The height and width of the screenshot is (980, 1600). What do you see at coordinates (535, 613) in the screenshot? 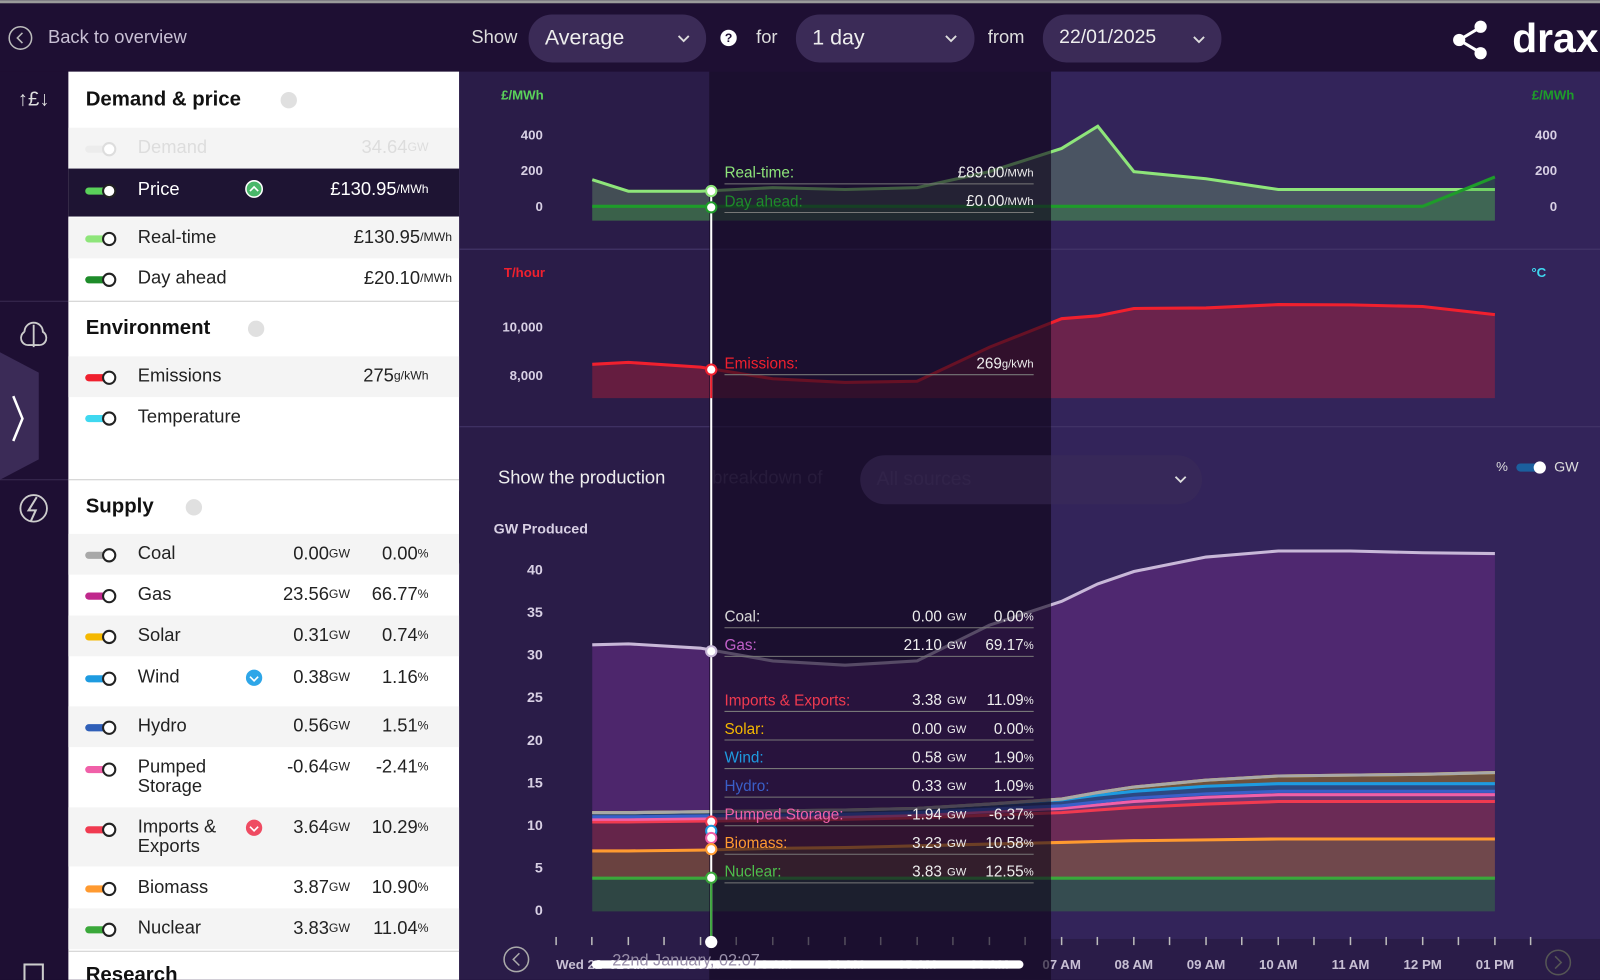
I see `y-tick-label: 35` at bounding box center [535, 613].